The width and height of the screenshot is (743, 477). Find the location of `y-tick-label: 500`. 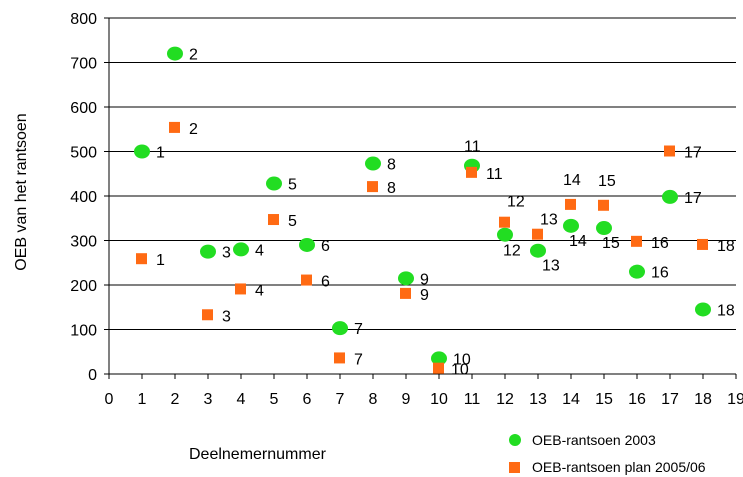

y-tick-label: 500 is located at coordinates (83, 153).